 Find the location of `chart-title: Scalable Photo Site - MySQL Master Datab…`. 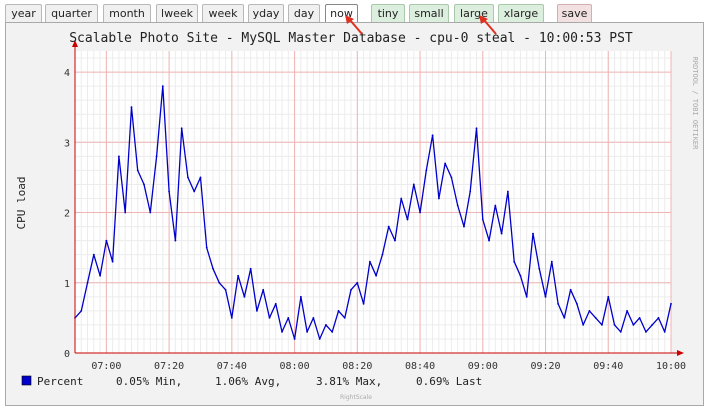

chart-title: Scalable Photo Site - MySQL Master Datab… is located at coordinates (351, 38).